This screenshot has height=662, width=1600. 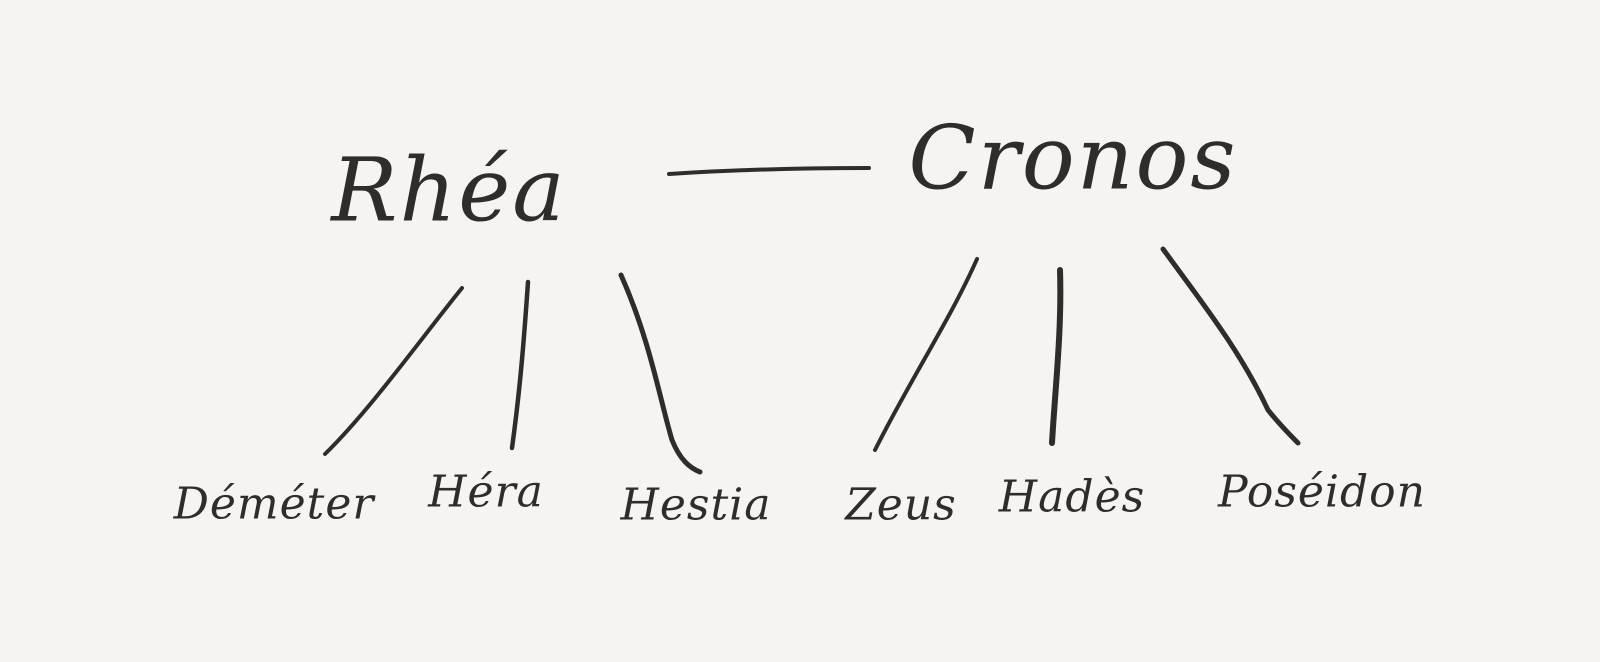 I want to click on line-rhea-hera, so click(x=520, y=365).